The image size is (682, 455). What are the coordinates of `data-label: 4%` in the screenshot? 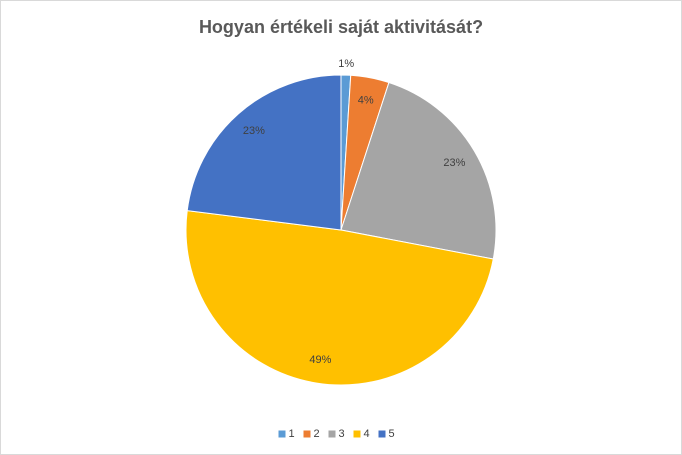 It's located at (366, 100).